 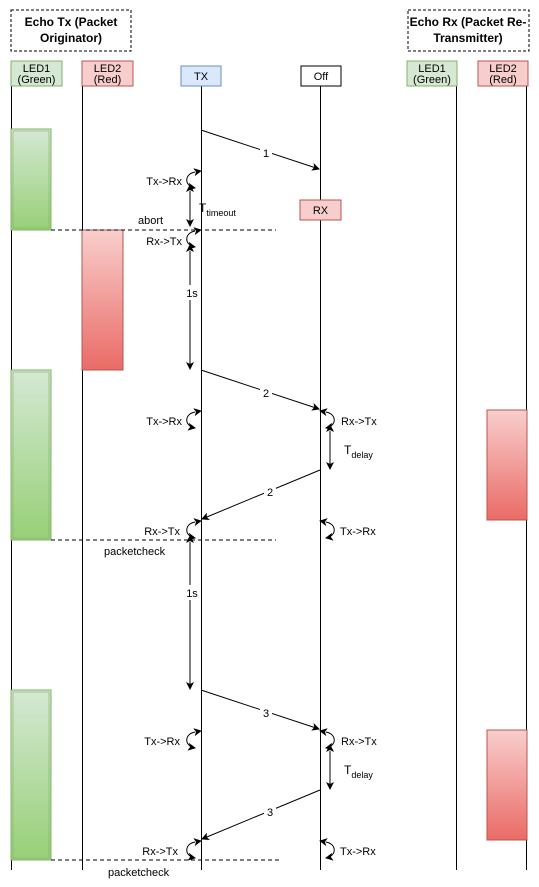 What do you see at coordinates (359, 742) in the screenshot?
I see `transition-label-rx-rxtx-3: Rx->Tx` at bounding box center [359, 742].